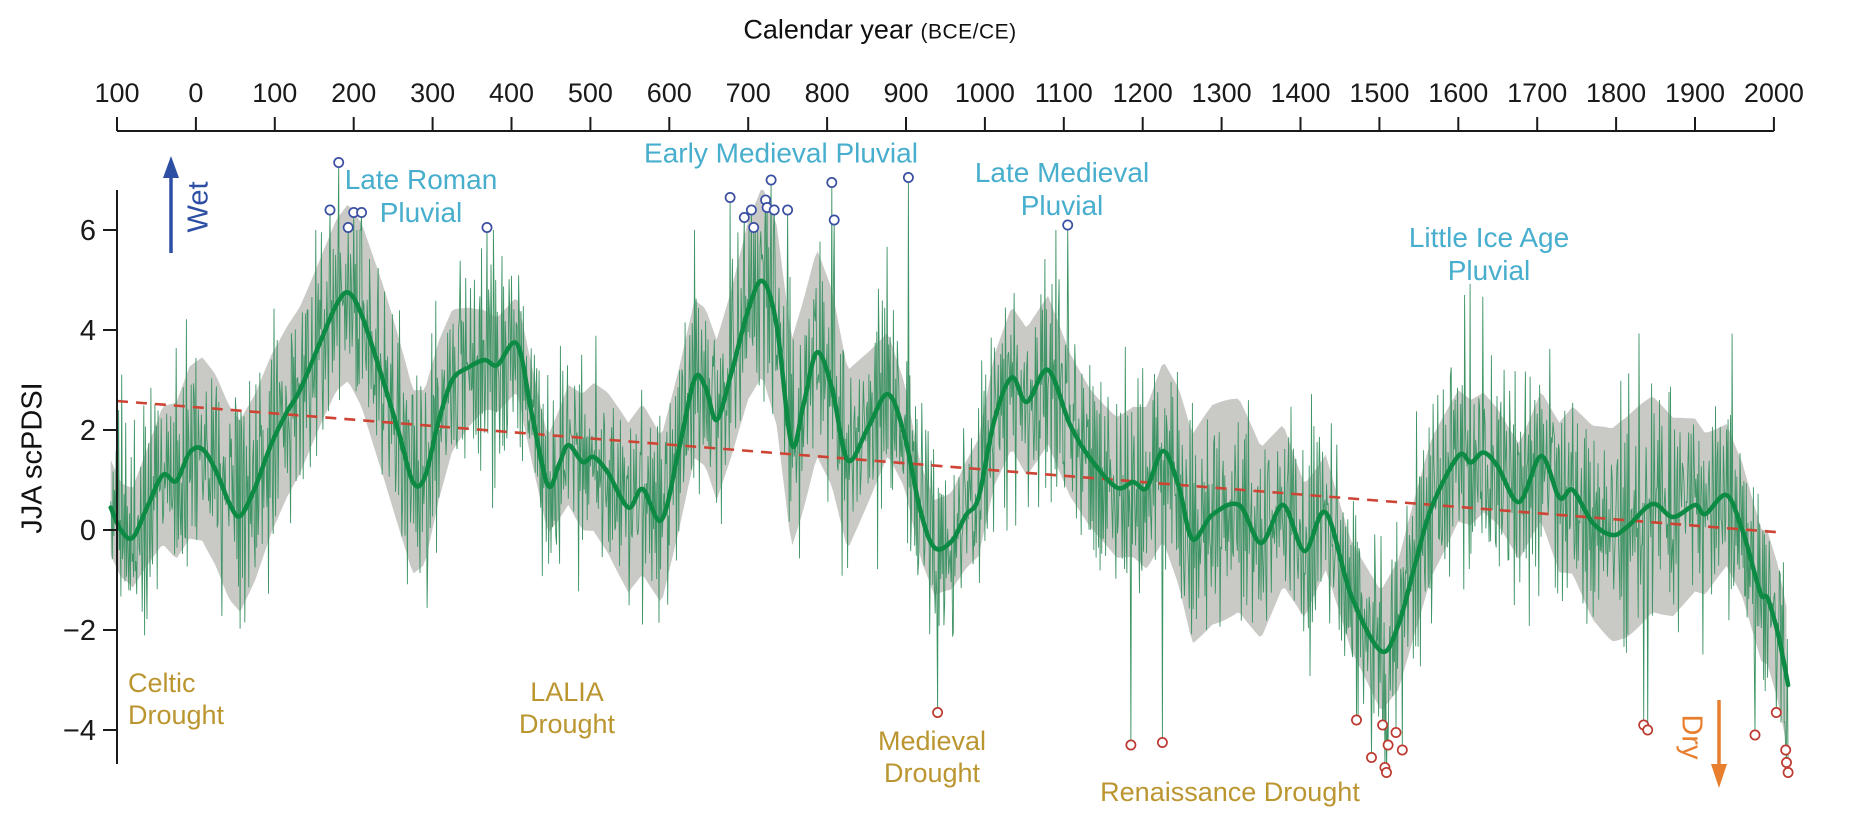 The width and height of the screenshot is (1866, 819). What do you see at coordinates (1458, 93) in the screenshot?
I see `x-tick-label: 1600` at bounding box center [1458, 93].